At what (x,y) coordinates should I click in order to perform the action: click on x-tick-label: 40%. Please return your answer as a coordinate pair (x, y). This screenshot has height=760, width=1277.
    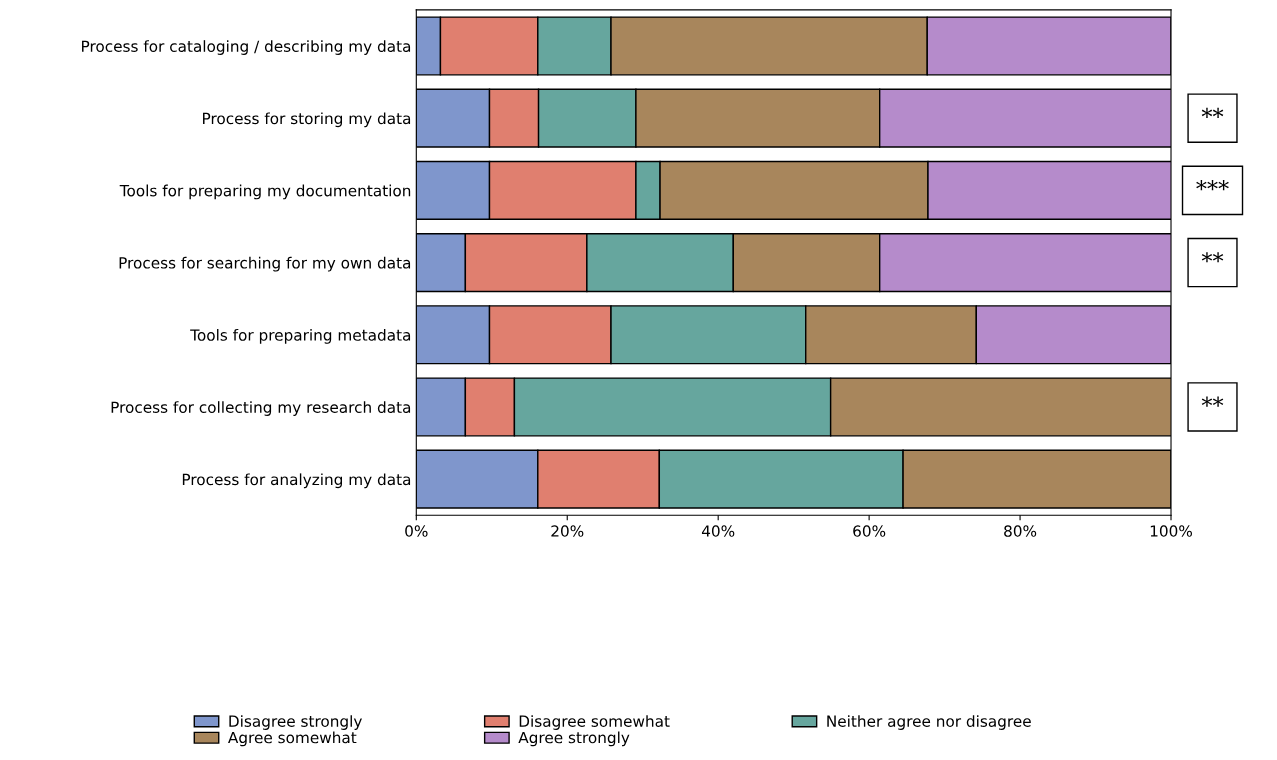
    Looking at the image, I should click on (718, 531).